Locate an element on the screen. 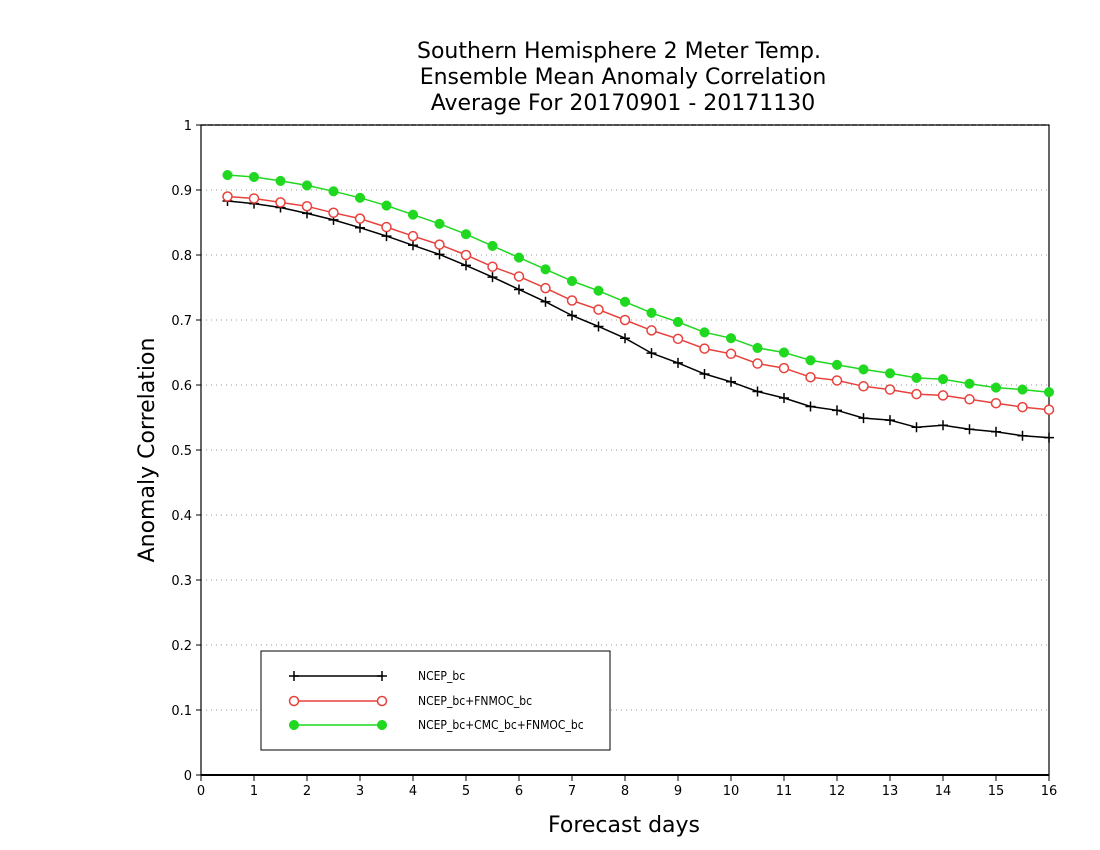  legend-label-0: NCEP_bc is located at coordinates (441, 676).